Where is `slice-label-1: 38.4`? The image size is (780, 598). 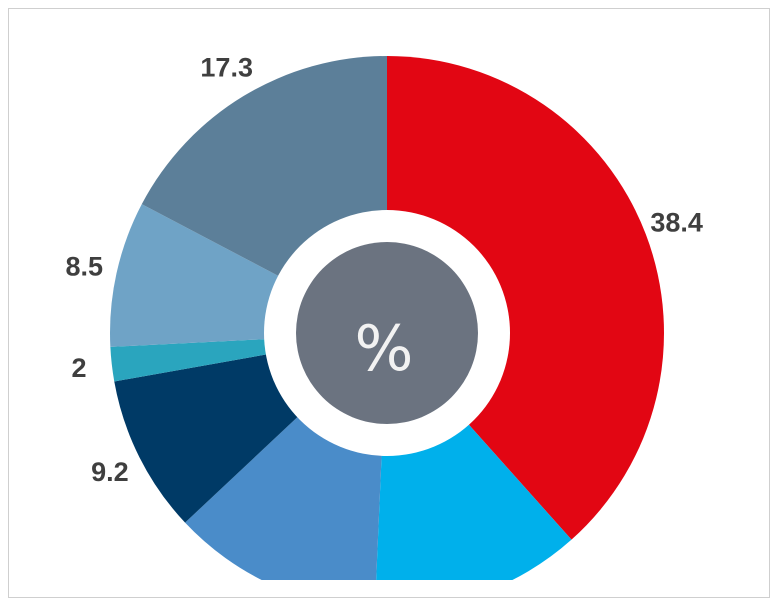 slice-label-1: 38.4 is located at coordinates (676, 223).